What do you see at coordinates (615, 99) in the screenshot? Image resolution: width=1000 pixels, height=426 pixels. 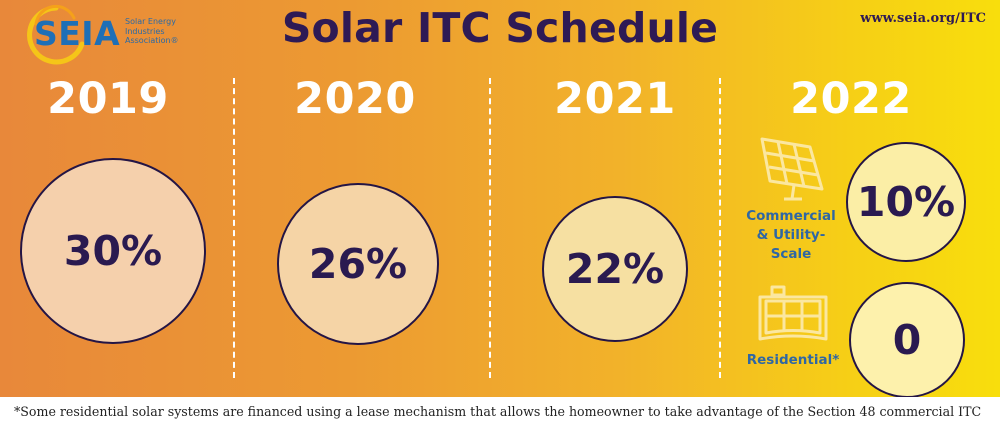 I see `year-2021-label: 2021` at bounding box center [615, 99].